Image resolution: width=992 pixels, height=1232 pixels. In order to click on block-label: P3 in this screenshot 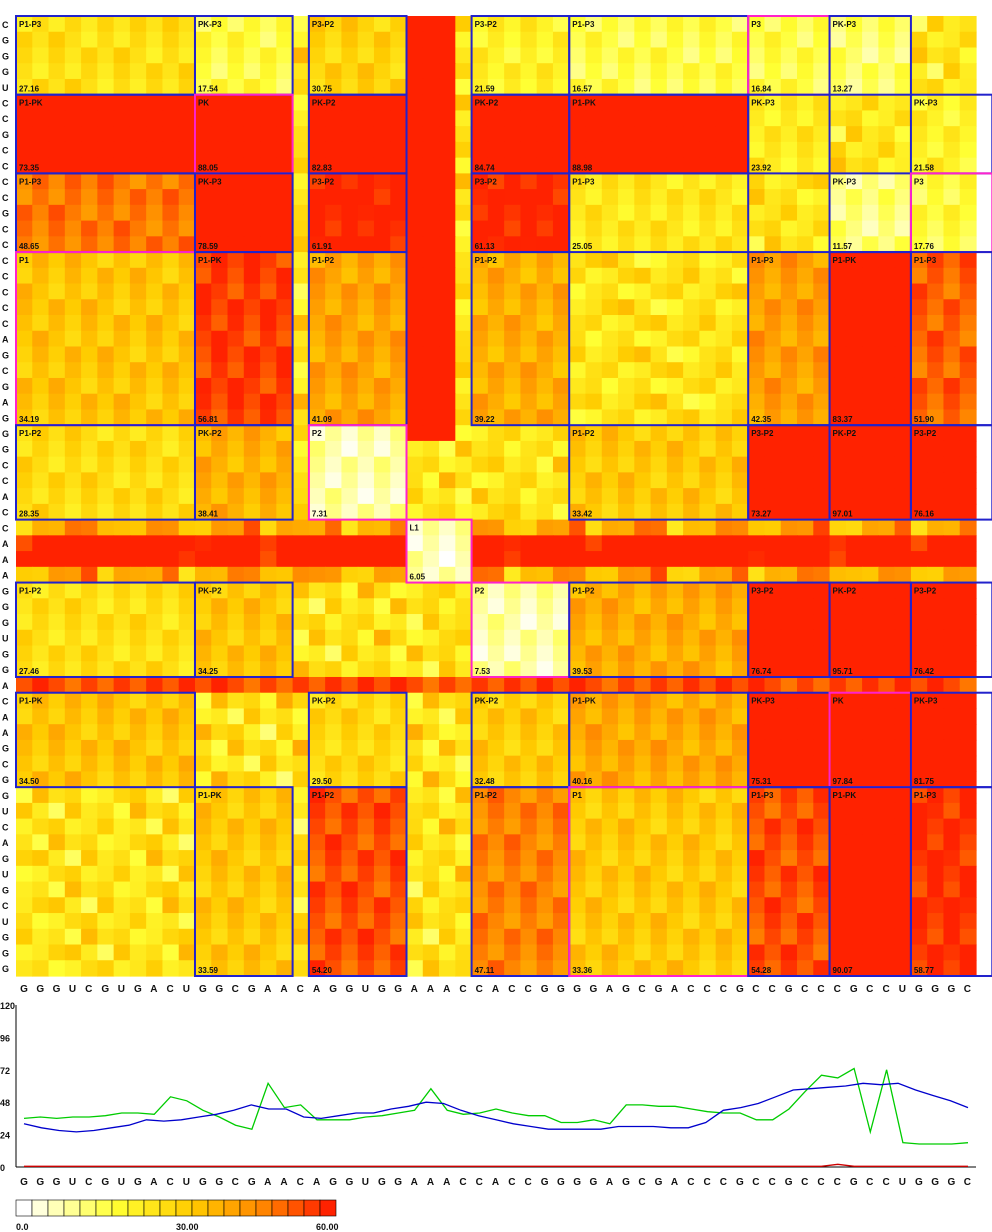, I will do `click(919, 181)`.